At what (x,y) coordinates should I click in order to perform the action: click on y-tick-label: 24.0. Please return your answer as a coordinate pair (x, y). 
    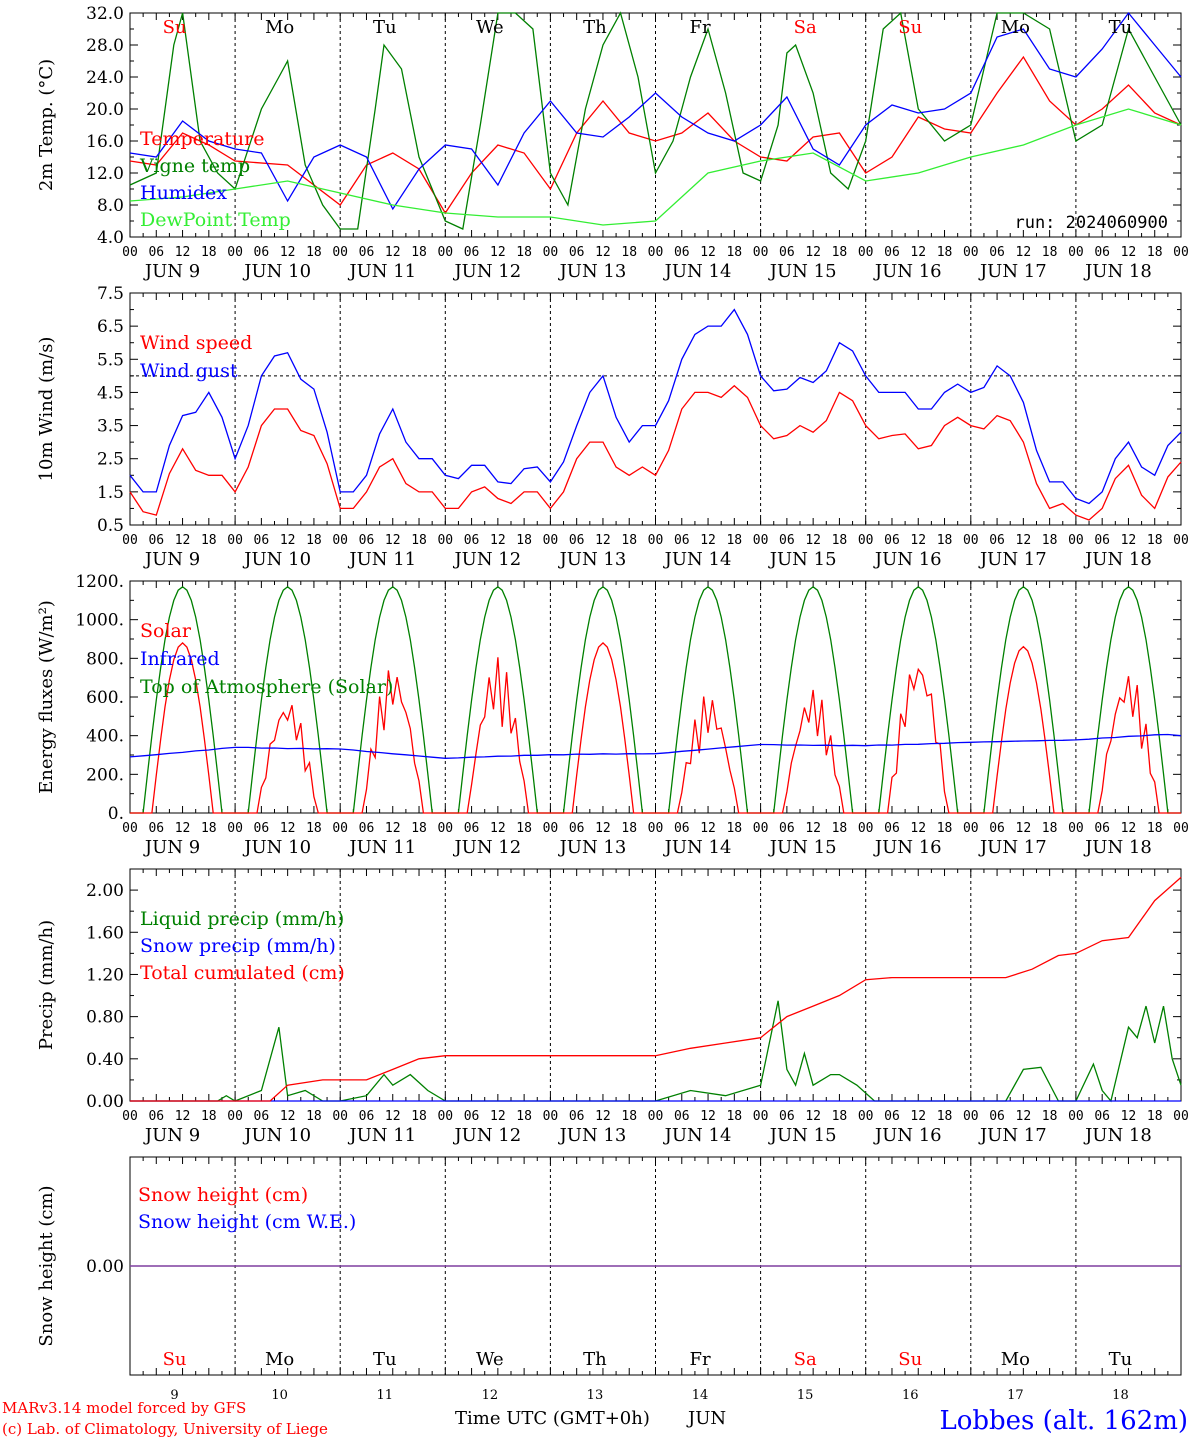
    Looking at the image, I should click on (105, 78).